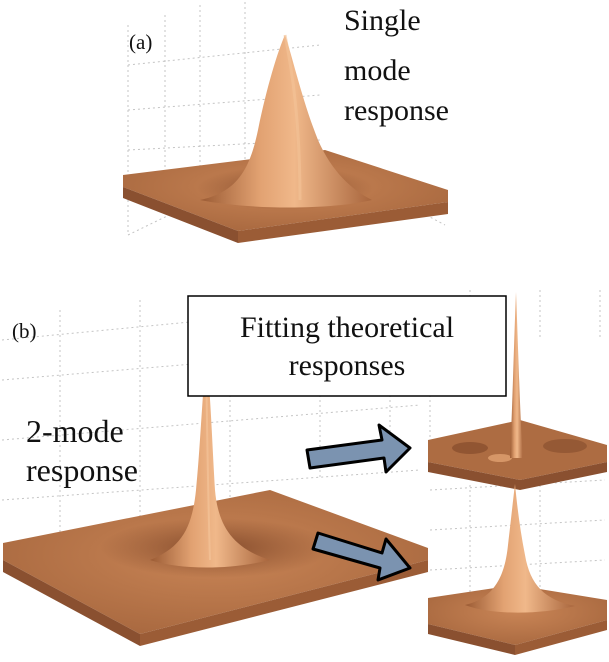 The width and height of the screenshot is (609, 662). I want to click on fit-box-line-1: Fitting theoretical, so click(347, 327).